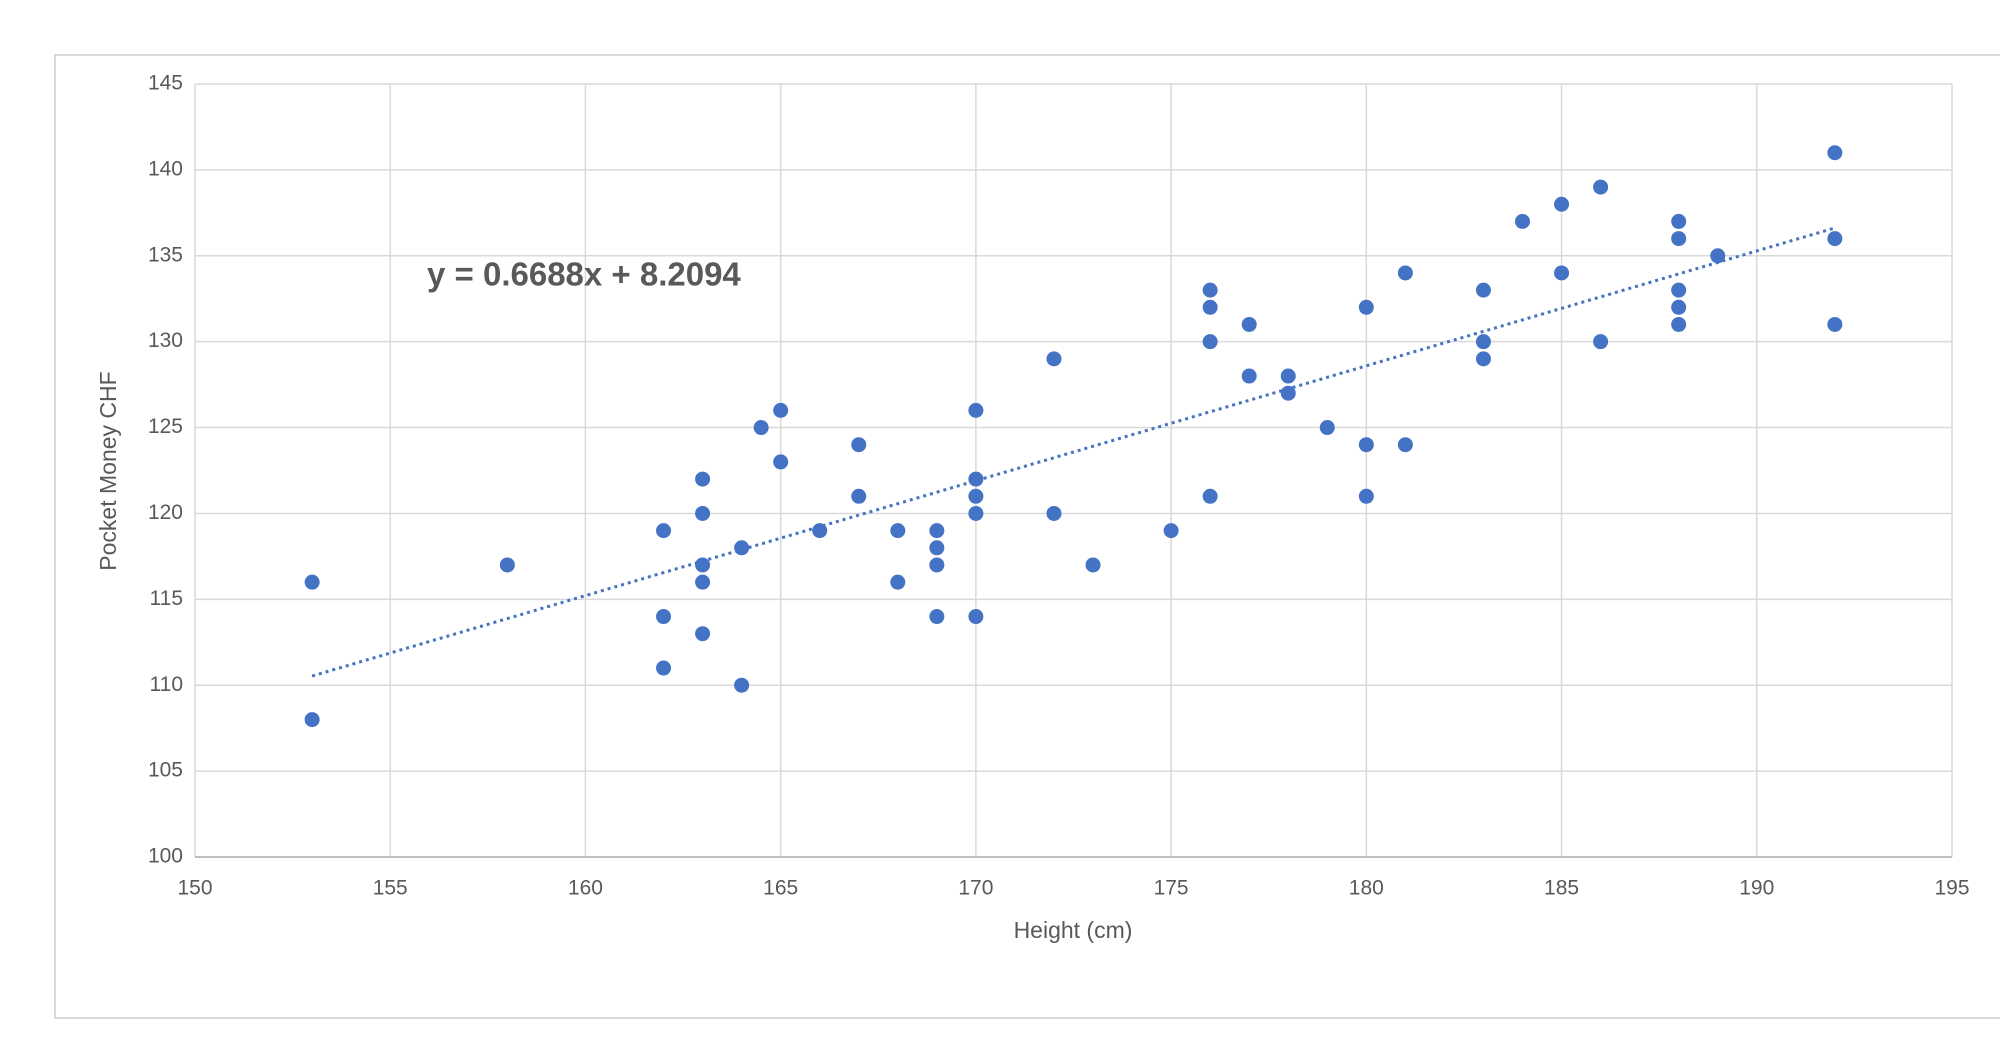 This screenshot has height=1050, width=2000. What do you see at coordinates (165, 168) in the screenshot?
I see `y-tick-label: 140` at bounding box center [165, 168].